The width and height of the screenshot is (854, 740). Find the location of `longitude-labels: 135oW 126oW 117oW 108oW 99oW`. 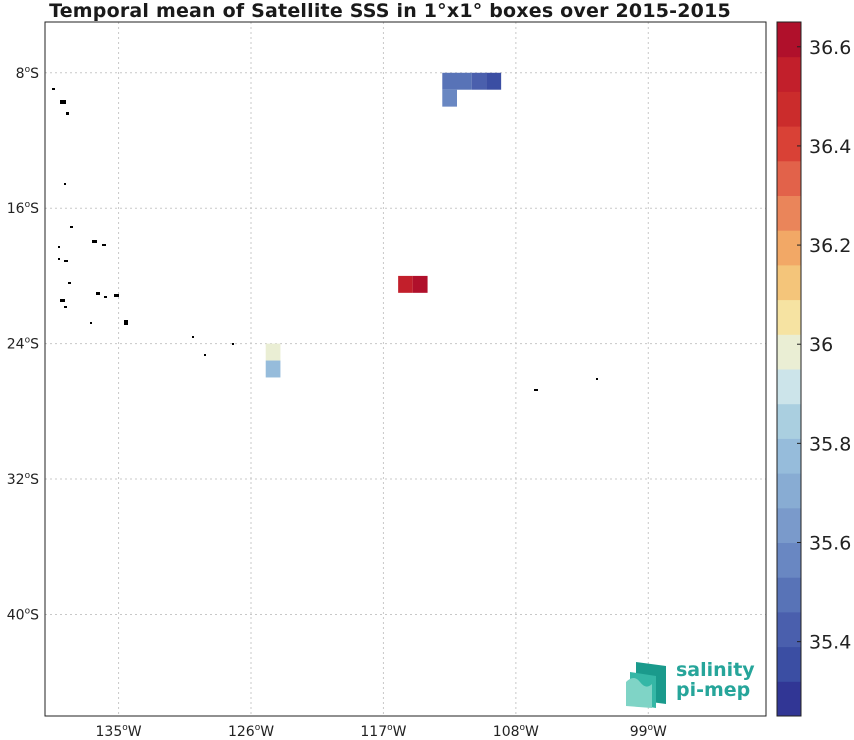

longitude-labels: 135oW 126oW 117oW 108oW 99oW is located at coordinates (382, 731).